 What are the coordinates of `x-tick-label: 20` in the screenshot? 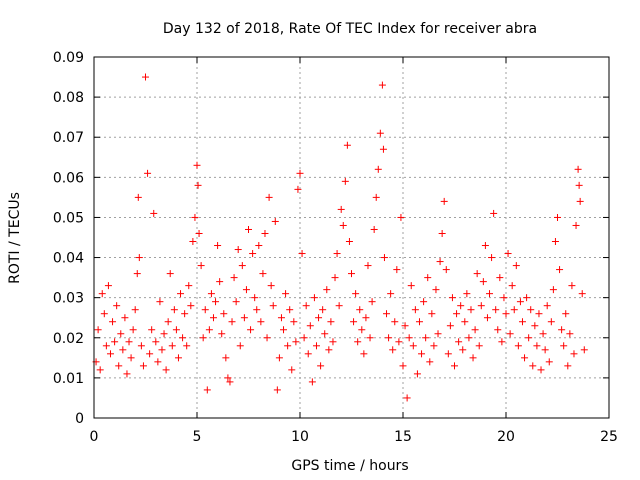 It's located at (506, 437).